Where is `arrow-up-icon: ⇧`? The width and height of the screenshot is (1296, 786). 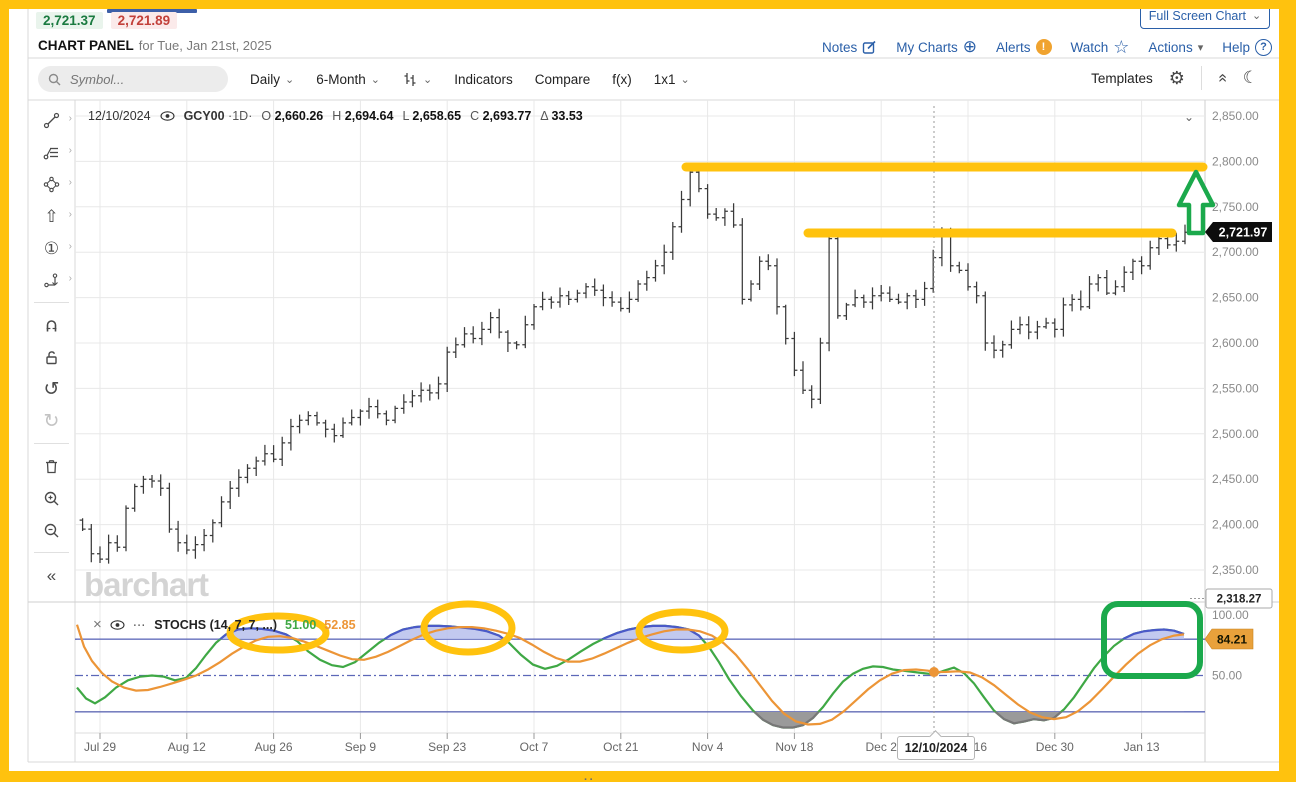
arrow-up-icon: ⇧ is located at coordinates (51, 216).